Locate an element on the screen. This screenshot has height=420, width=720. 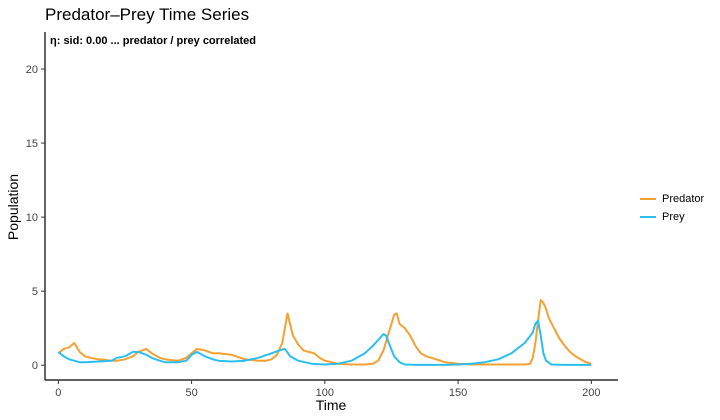
legend-label-predator: Predator is located at coordinates (683, 199).